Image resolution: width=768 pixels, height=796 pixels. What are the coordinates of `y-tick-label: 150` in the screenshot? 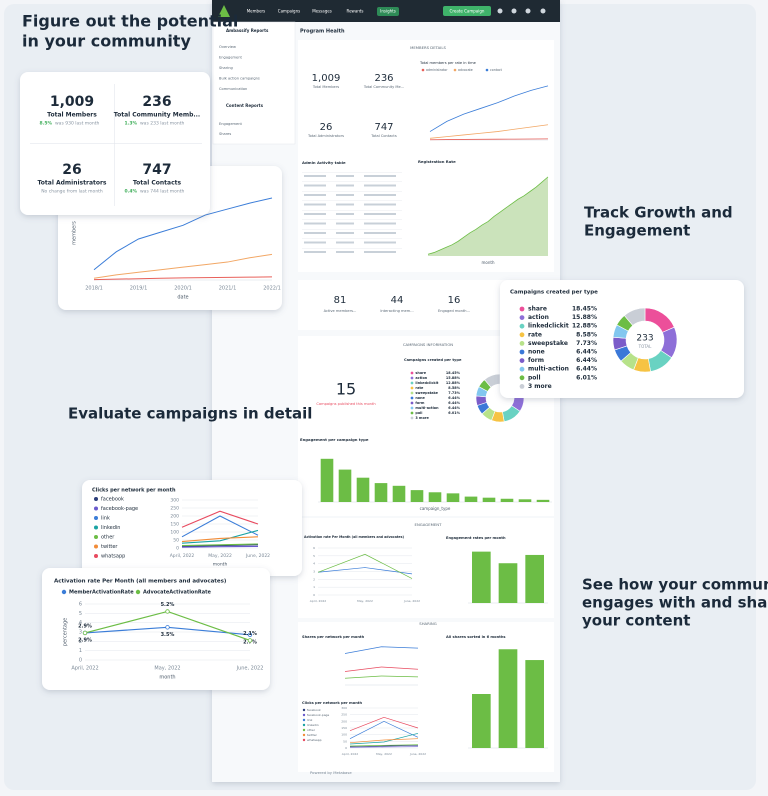 It's located at (174, 525).